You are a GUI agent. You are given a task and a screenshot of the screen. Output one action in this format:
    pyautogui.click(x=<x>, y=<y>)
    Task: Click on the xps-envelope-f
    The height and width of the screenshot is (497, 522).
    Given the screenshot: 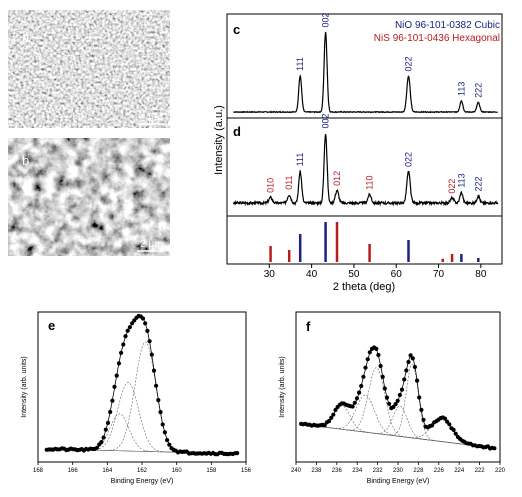 What is the action you would take?
    pyautogui.click(x=398, y=397)
    